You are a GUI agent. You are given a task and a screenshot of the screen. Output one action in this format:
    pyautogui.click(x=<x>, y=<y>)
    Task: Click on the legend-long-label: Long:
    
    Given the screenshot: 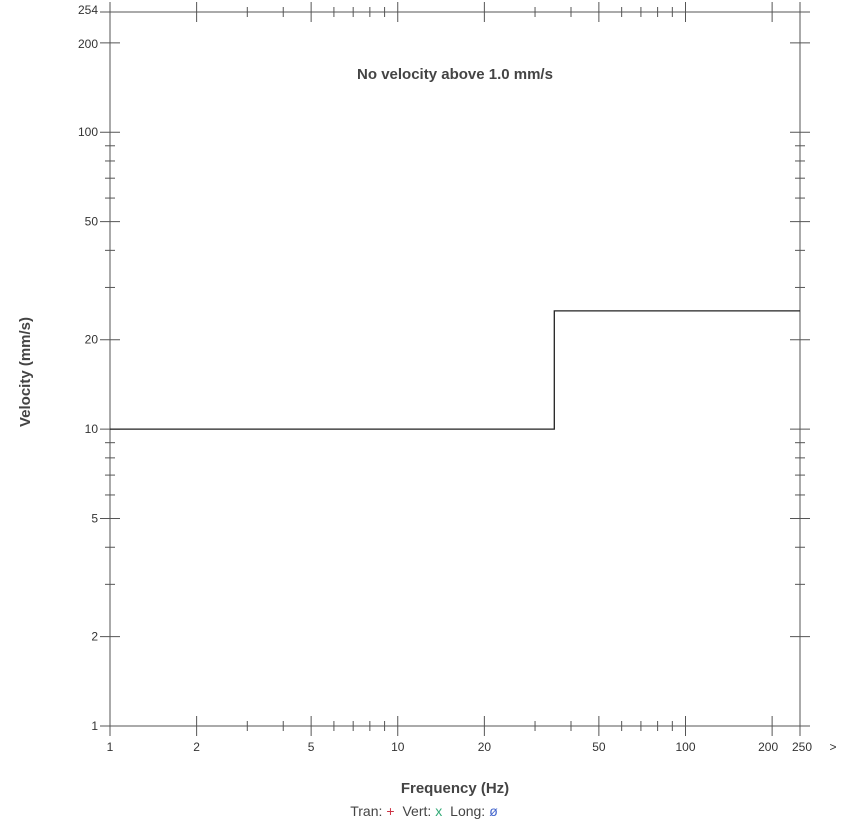 What is the action you would take?
    pyautogui.click(x=468, y=811)
    